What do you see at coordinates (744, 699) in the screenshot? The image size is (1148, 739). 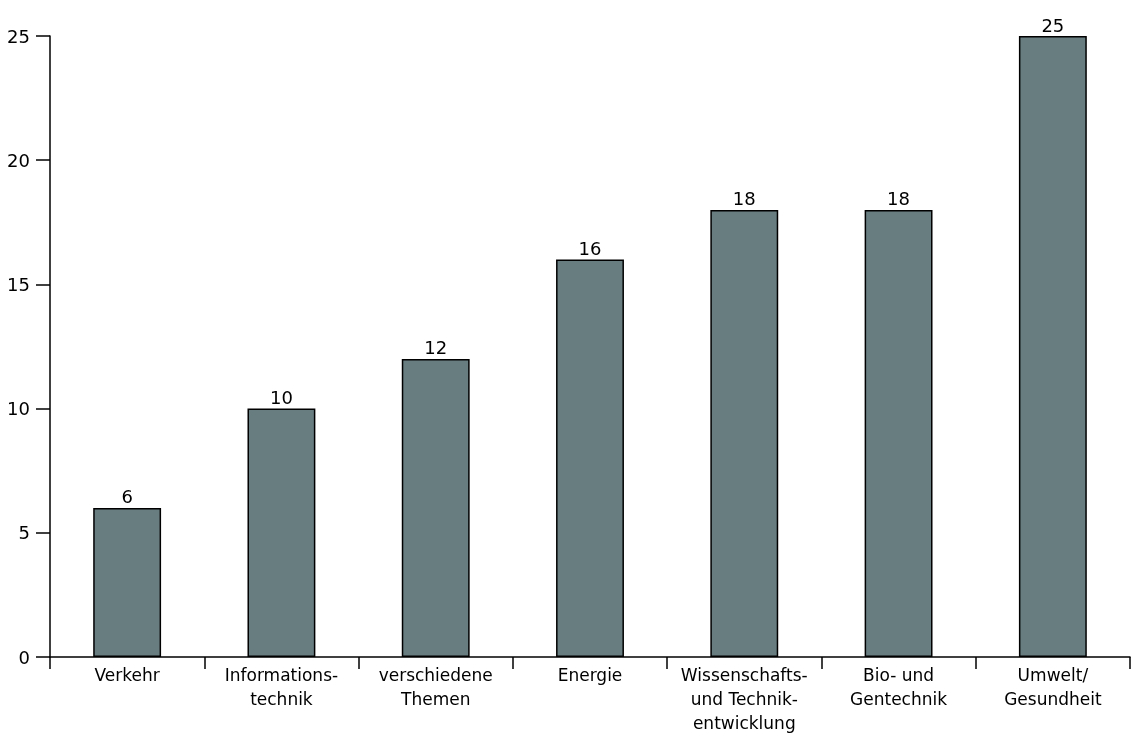 I see `x-tick-label: Wissenschafts- und Technik- entwicklung` at bounding box center [744, 699].